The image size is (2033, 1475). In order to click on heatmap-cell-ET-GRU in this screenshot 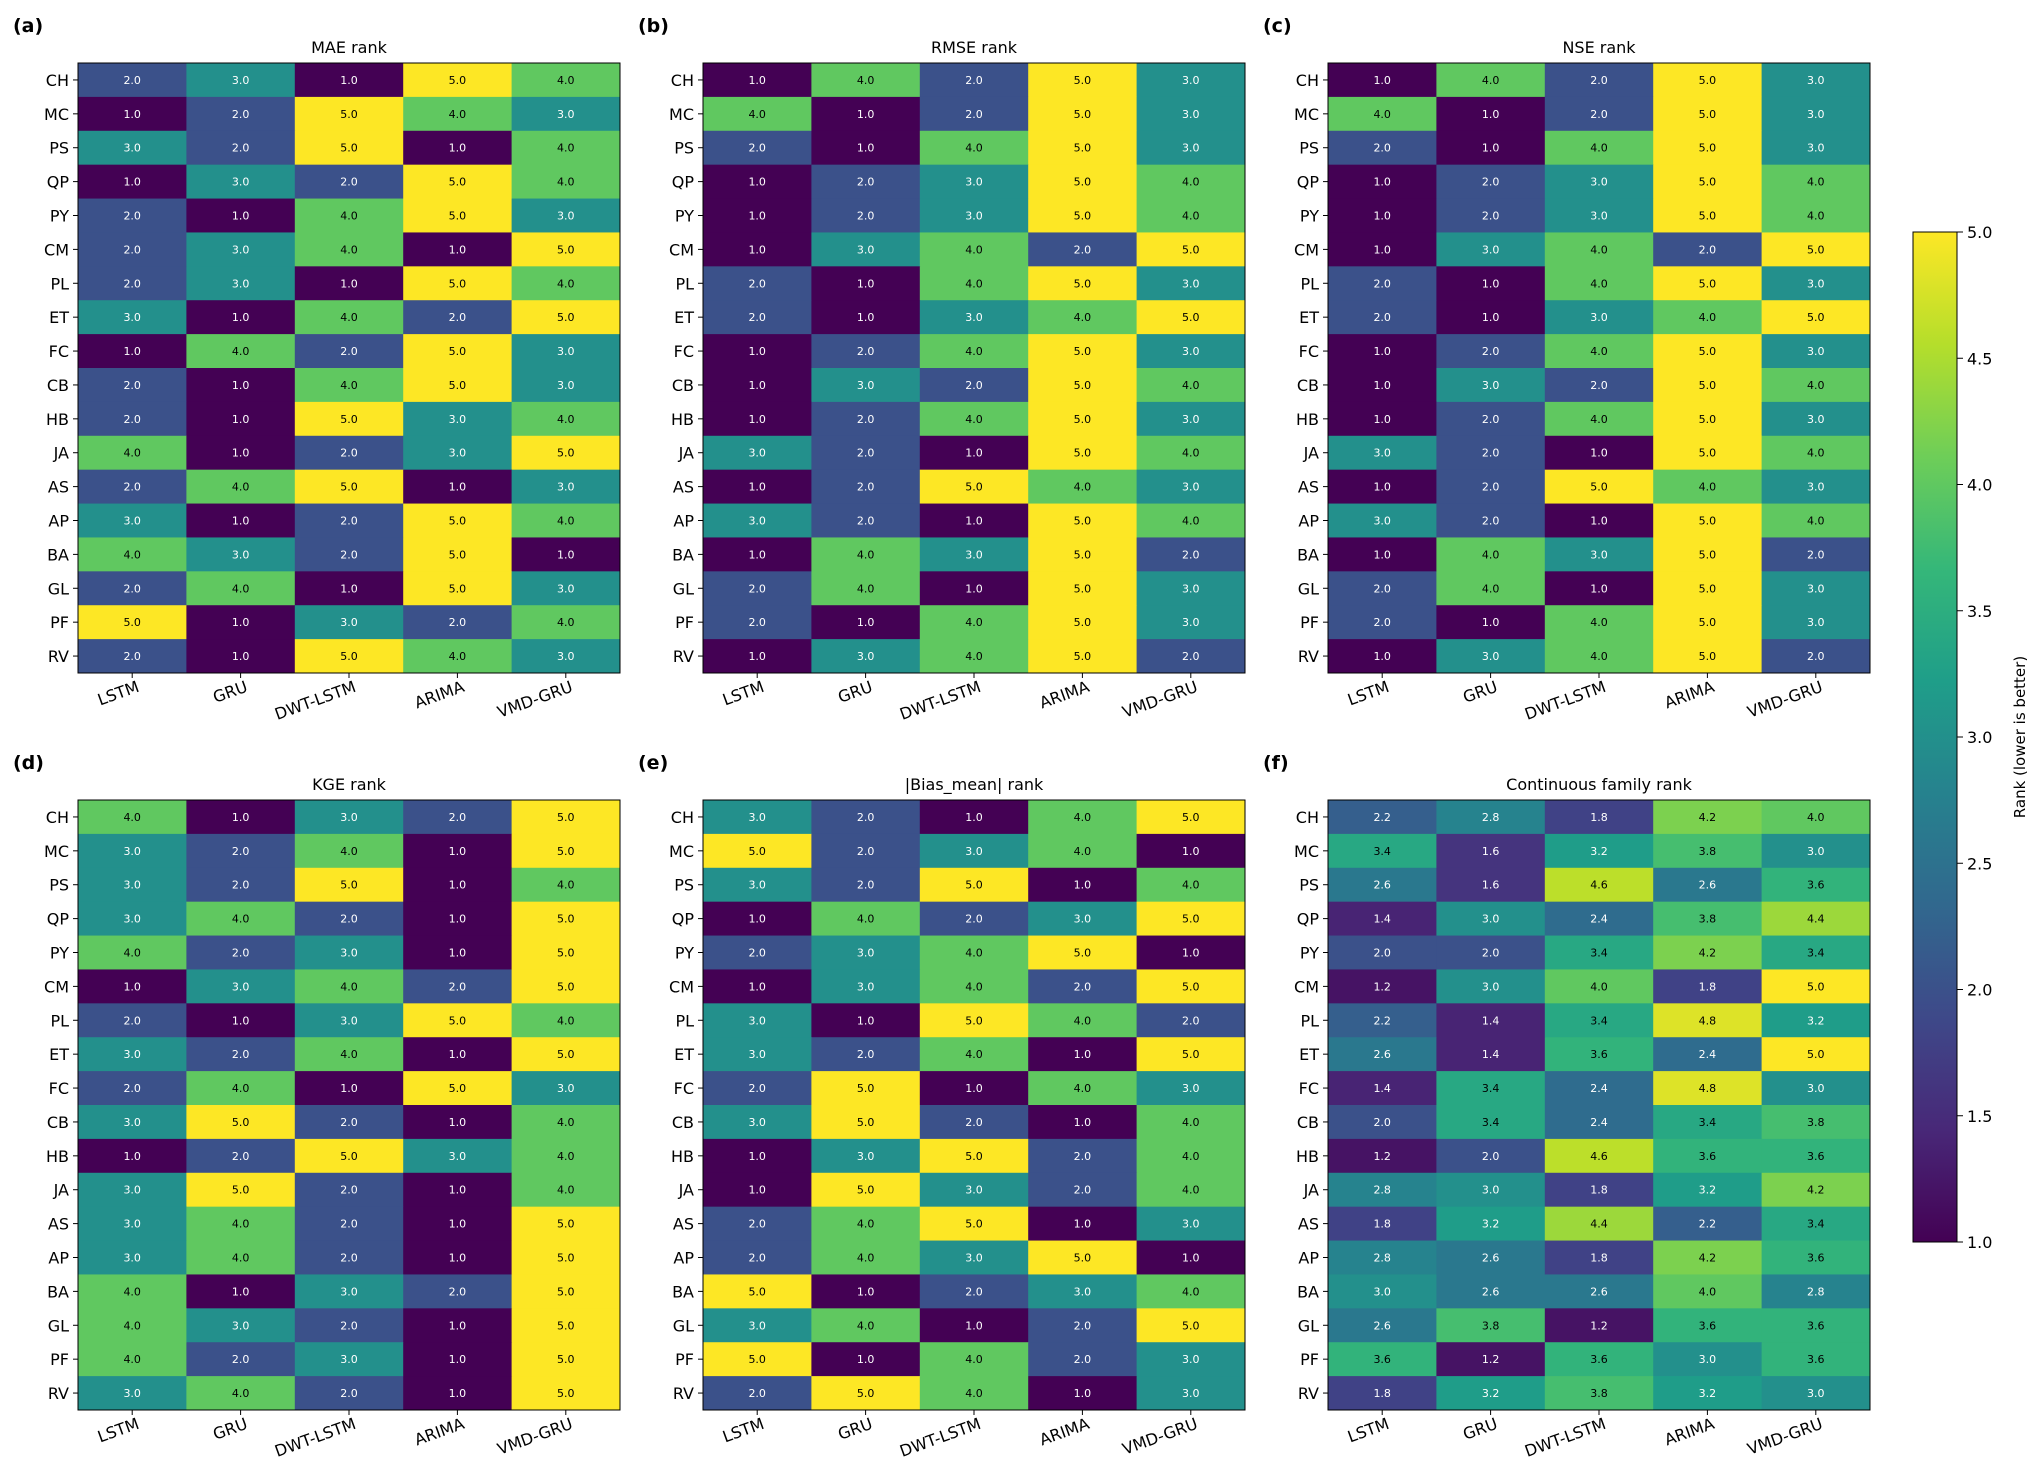, I will do `click(241, 1054)`.